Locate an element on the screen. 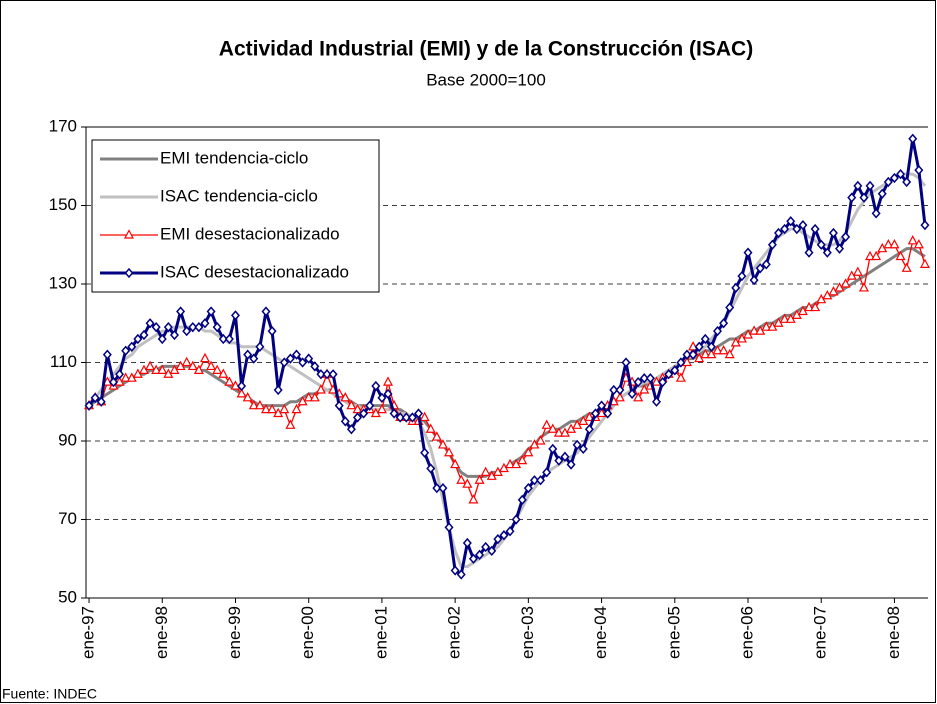 The width and height of the screenshot is (937, 704). x-tick-label: ene-98 is located at coordinates (161, 632).